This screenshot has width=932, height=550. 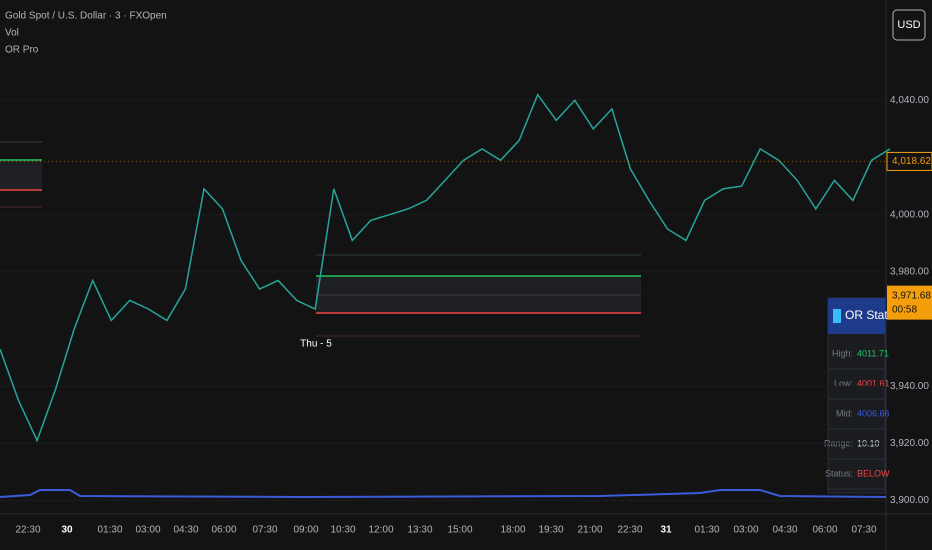 I want to click on stats-value: 4001.61, so click(x=873, y=383).